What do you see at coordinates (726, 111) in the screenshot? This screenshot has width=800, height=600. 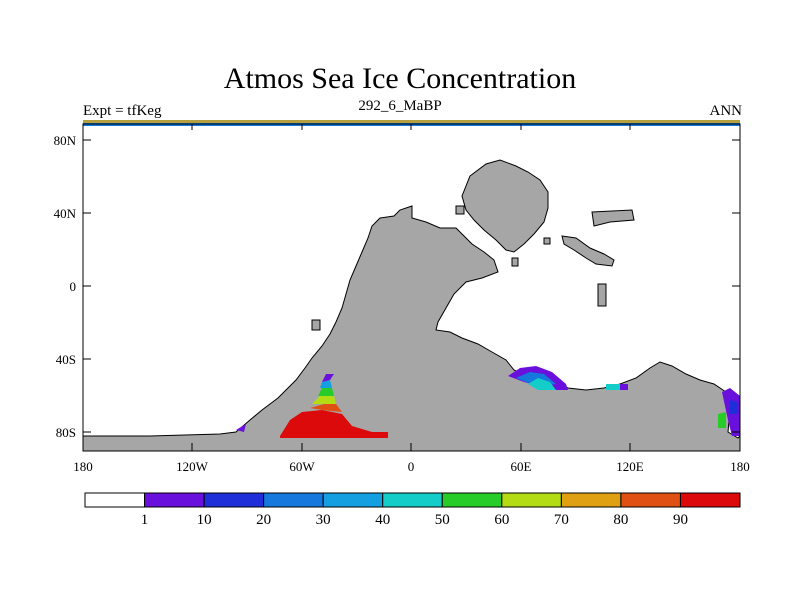 I see `season-label: ANN` at bounding box center [726, 111].